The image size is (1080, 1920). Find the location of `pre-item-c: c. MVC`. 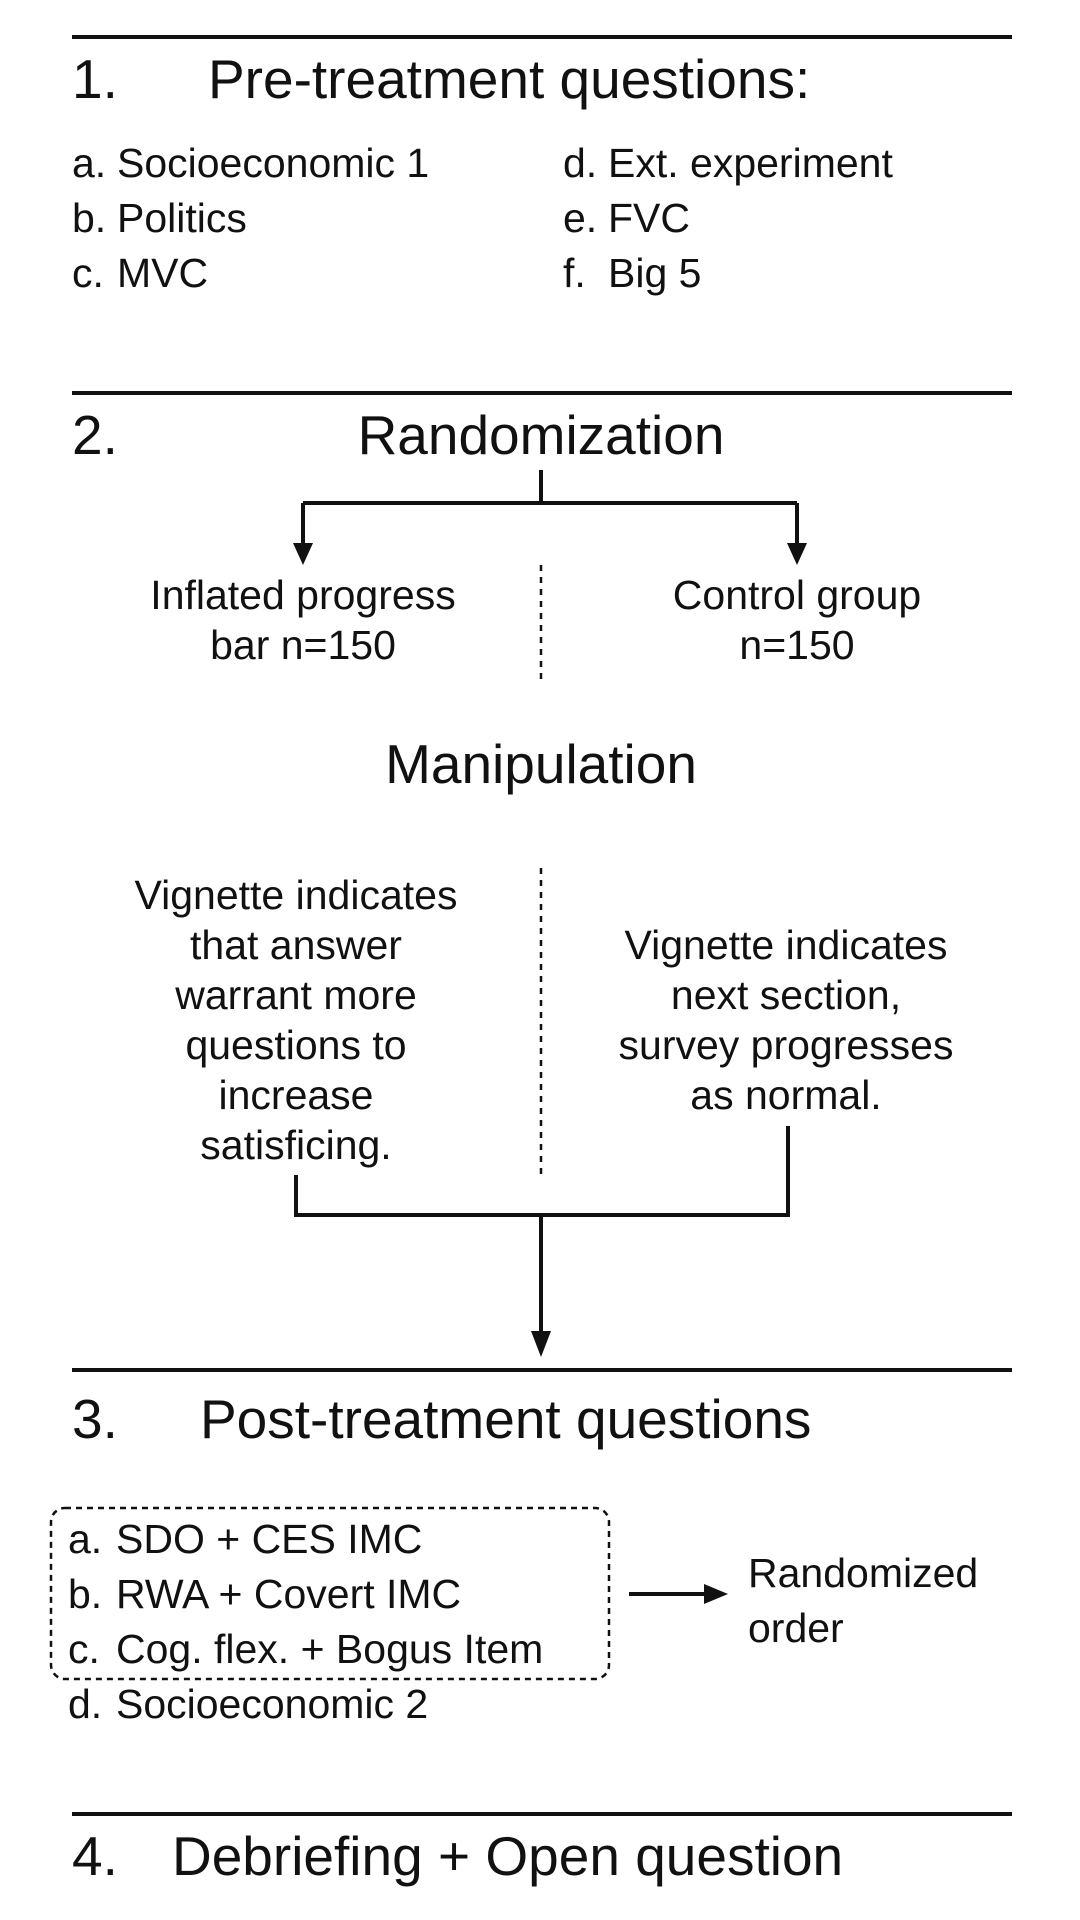

pre-item-c: c. MVC is located at coordinates (140, 273).